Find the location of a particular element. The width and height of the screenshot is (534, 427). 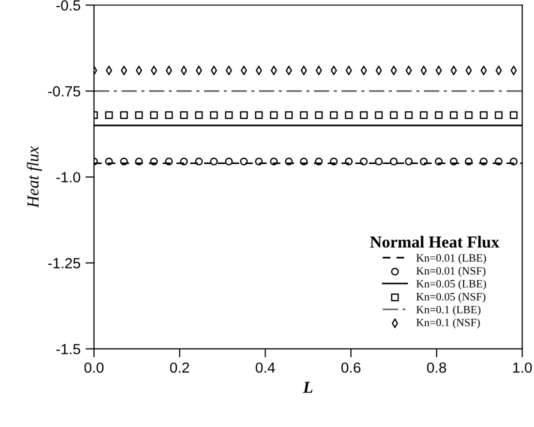

y-tick-label: -1.0 is located at coordinates (68, 177).